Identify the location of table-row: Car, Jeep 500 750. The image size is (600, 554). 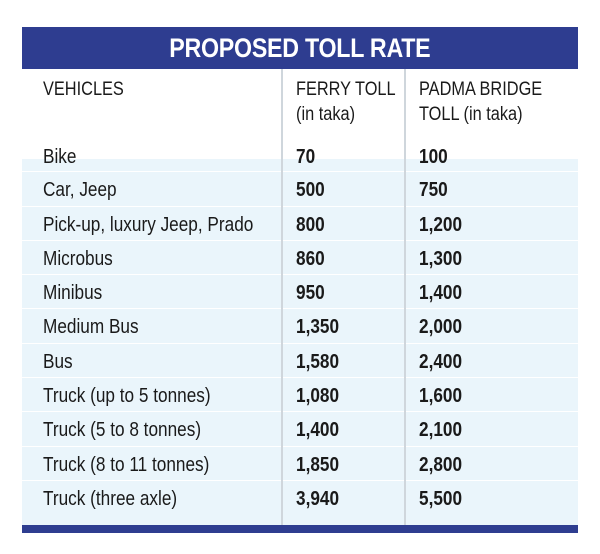
(300, 188).